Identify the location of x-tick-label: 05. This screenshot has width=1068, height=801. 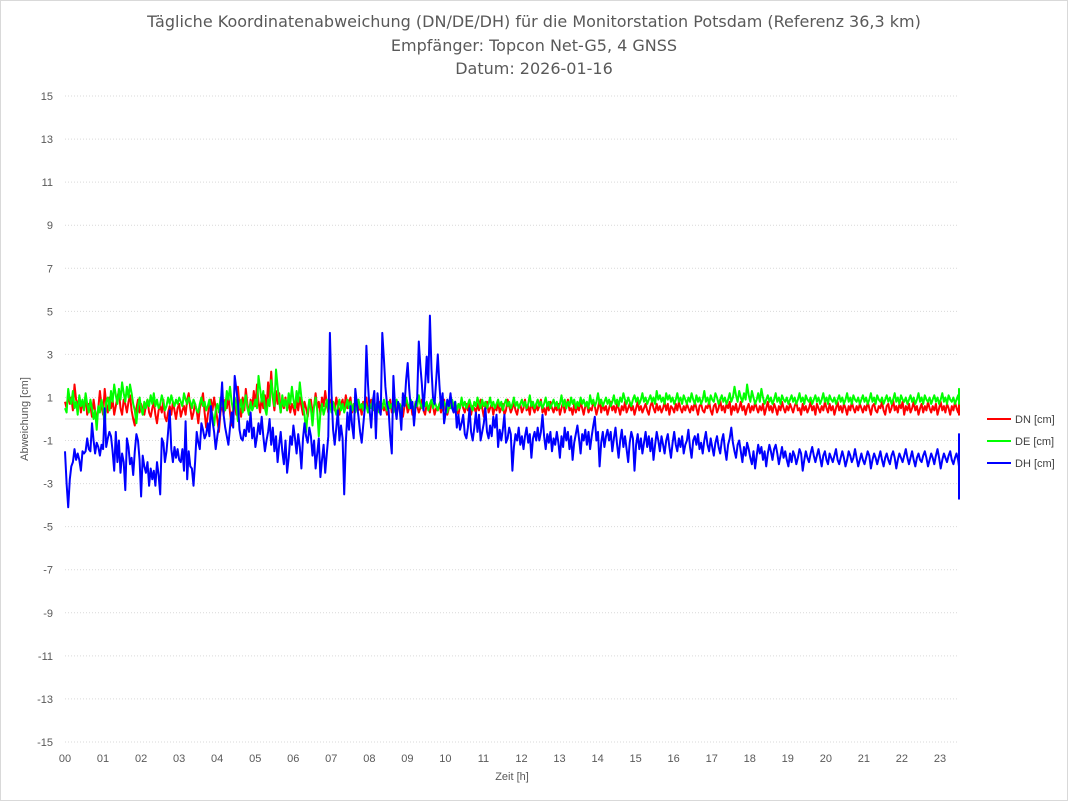
(255, 759).